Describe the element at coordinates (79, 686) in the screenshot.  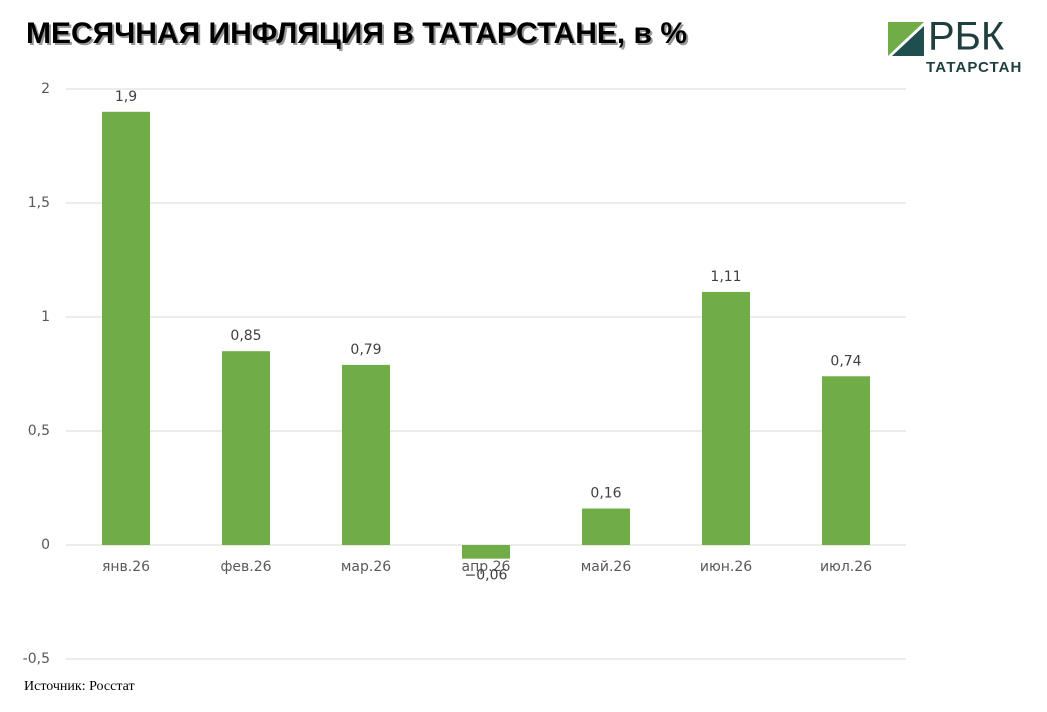
I see `source: Источник: Росстат` at that location.